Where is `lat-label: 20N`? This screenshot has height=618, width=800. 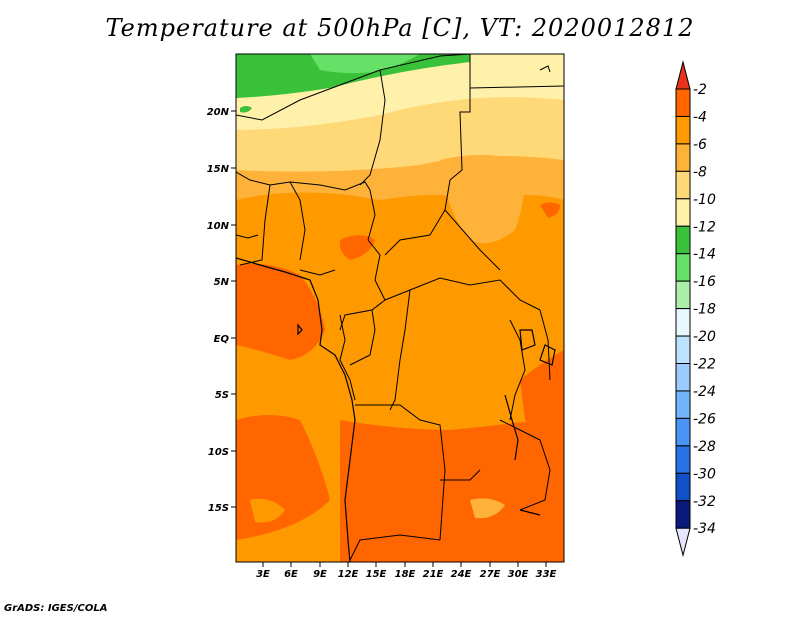 lat-label: 20N is located at coordinates (218, 112).